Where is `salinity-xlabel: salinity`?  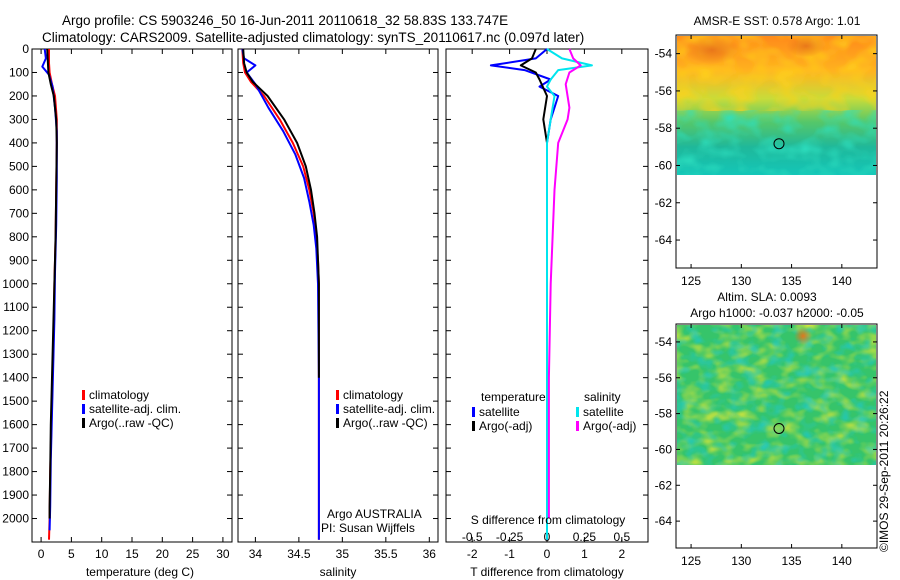 salinity-xlabel: salinity is located at coordinates (338, 572).